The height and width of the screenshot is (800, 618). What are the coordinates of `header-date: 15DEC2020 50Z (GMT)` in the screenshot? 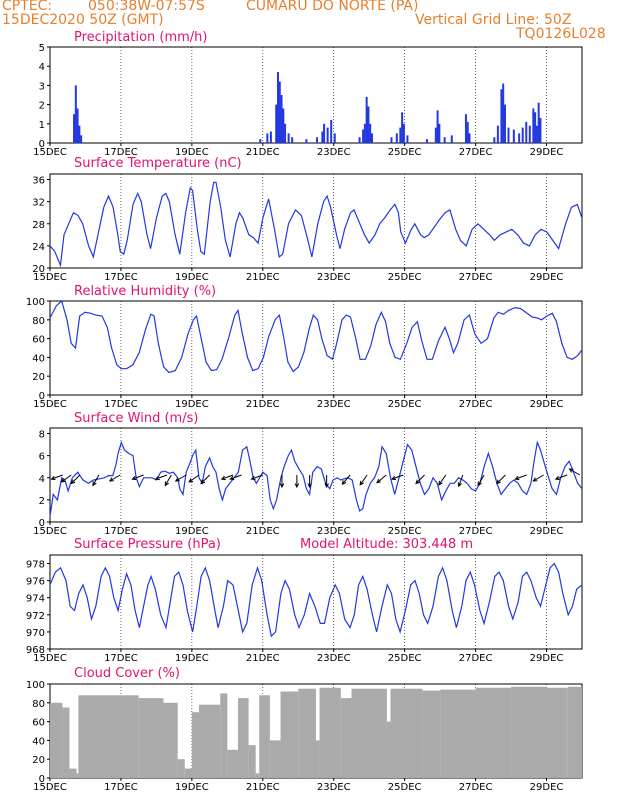 It's located at (83, 20).